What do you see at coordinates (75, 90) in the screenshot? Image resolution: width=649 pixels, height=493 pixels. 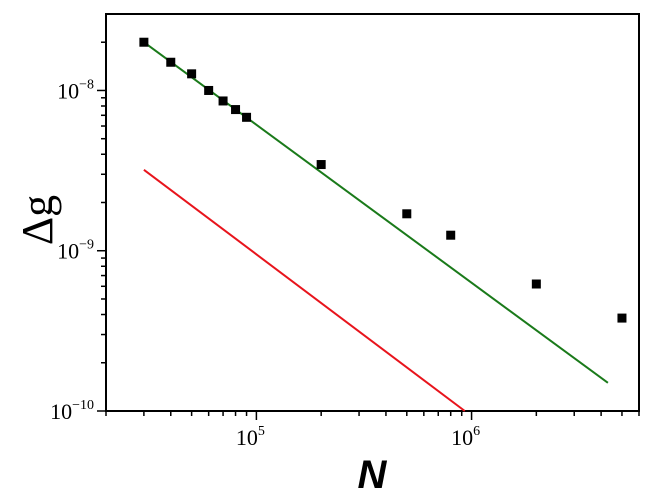 I see `y-tick-label: 10⁻⁸` at bounding box center [75, 90].